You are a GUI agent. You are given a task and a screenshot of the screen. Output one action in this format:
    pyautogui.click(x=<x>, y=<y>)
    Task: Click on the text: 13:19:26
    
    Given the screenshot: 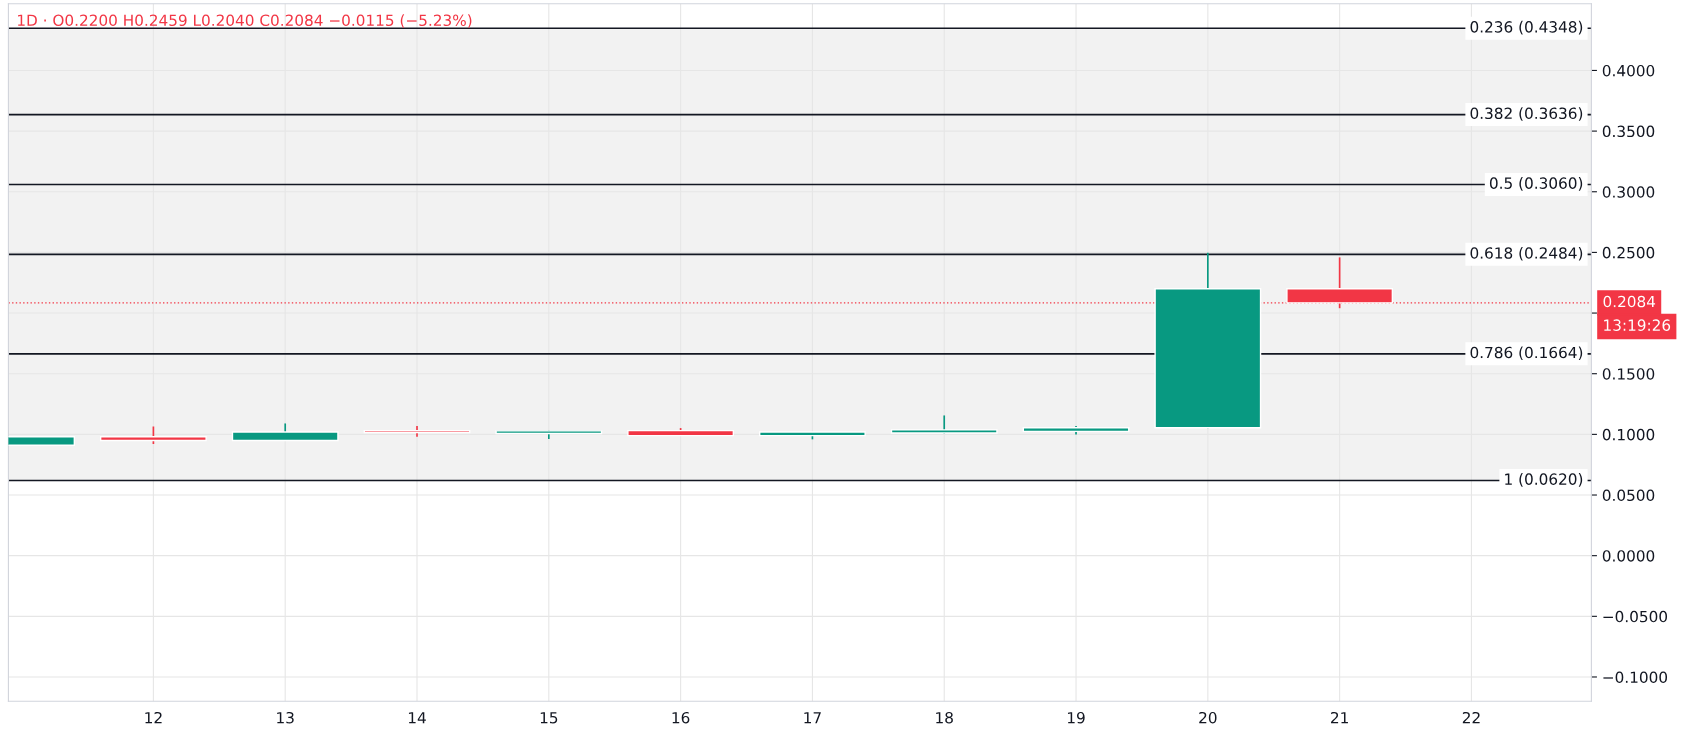 What is the action you would take?
    pyautogui.click(x=1637, y=325)
    